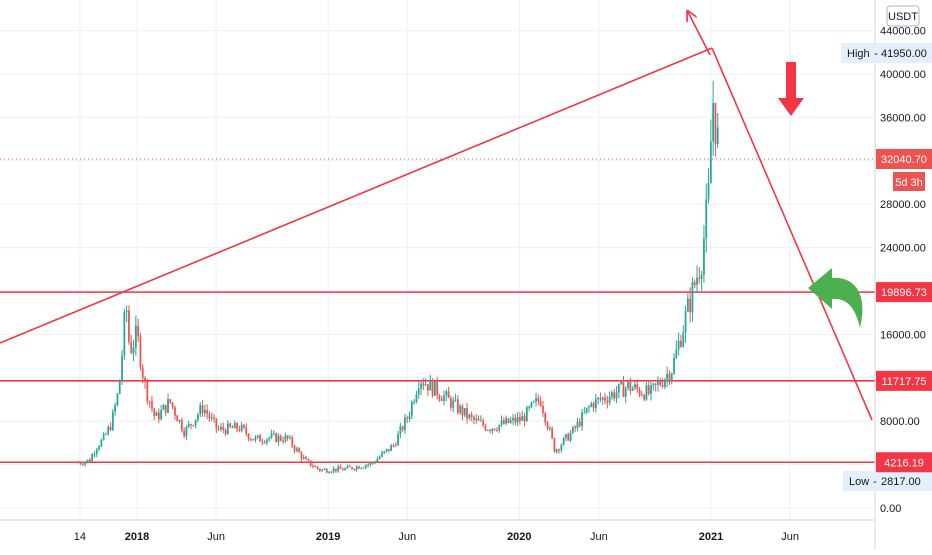  I want to click on x-tick-label: 14, so click(80, 537).